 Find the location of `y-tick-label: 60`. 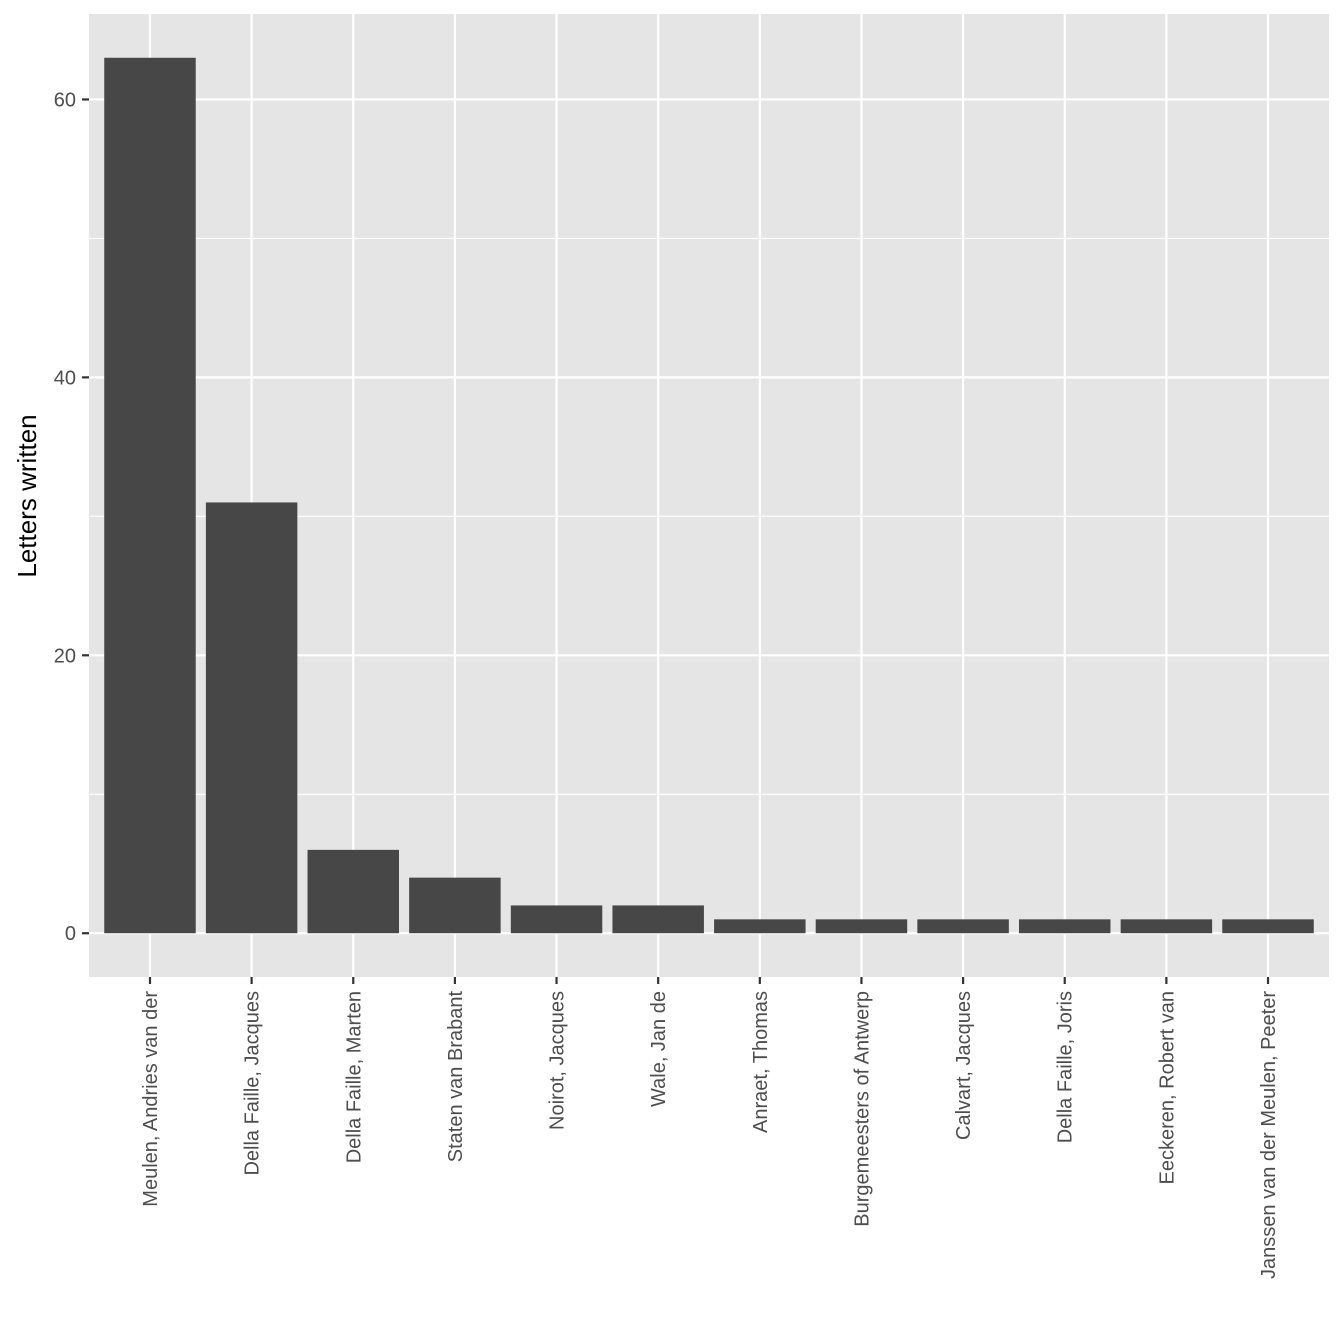

y-tick-label: 60 is located at coordinates (65, 100).